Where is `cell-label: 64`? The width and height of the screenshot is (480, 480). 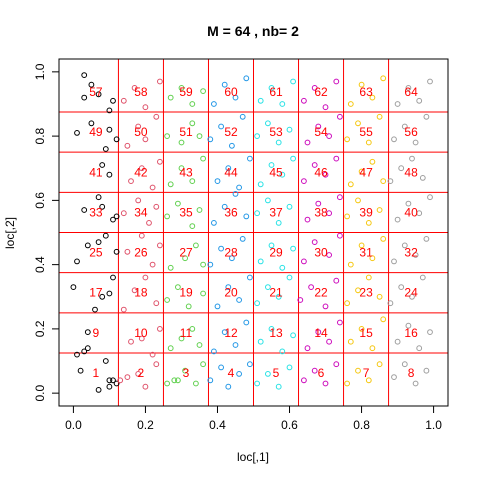
cell-label: 64 is located at coordinates (411, 92).